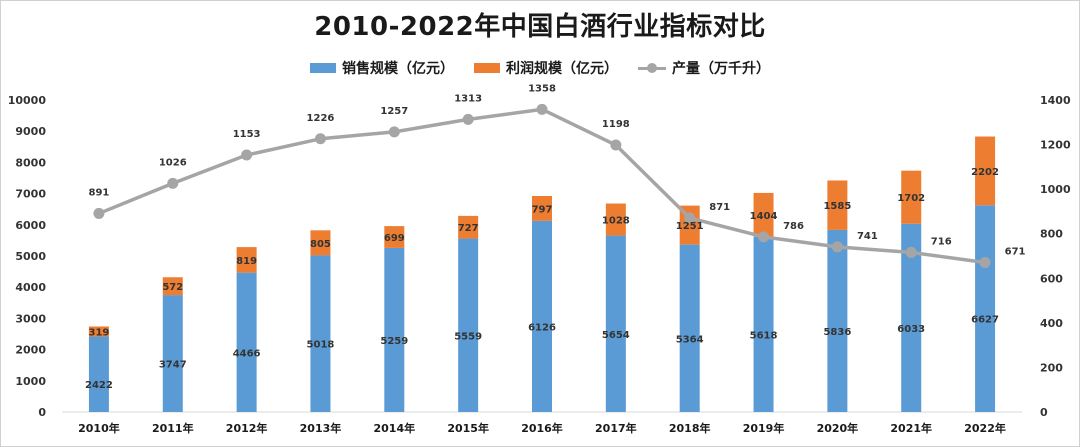  What do you see at coordinates (764, 335) in the screenshot?
I see `data-label-sales: 5618` at bounding box center [764, 335].